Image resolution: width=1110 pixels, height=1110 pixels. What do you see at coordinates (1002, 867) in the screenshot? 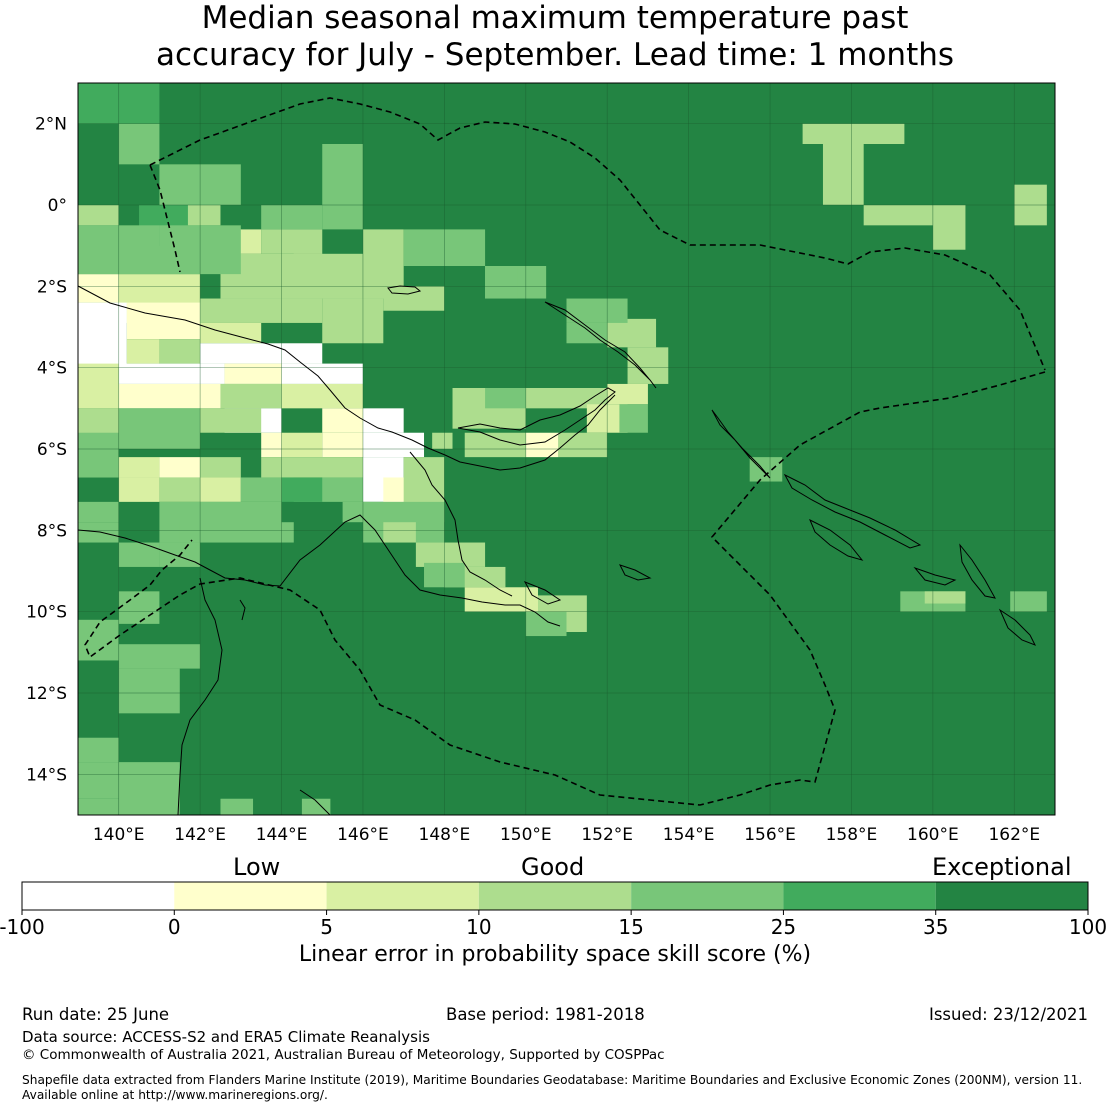
I see `category-exceptional: Exceptional` at bounding box center [1002, 867].